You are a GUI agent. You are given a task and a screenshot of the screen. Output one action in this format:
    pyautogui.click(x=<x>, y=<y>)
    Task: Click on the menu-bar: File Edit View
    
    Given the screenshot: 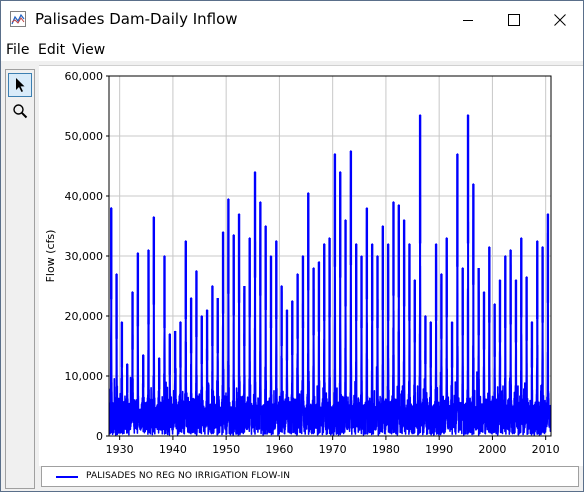 What is the action you would take?
    pyautogui.click(x=292, y=50)
    